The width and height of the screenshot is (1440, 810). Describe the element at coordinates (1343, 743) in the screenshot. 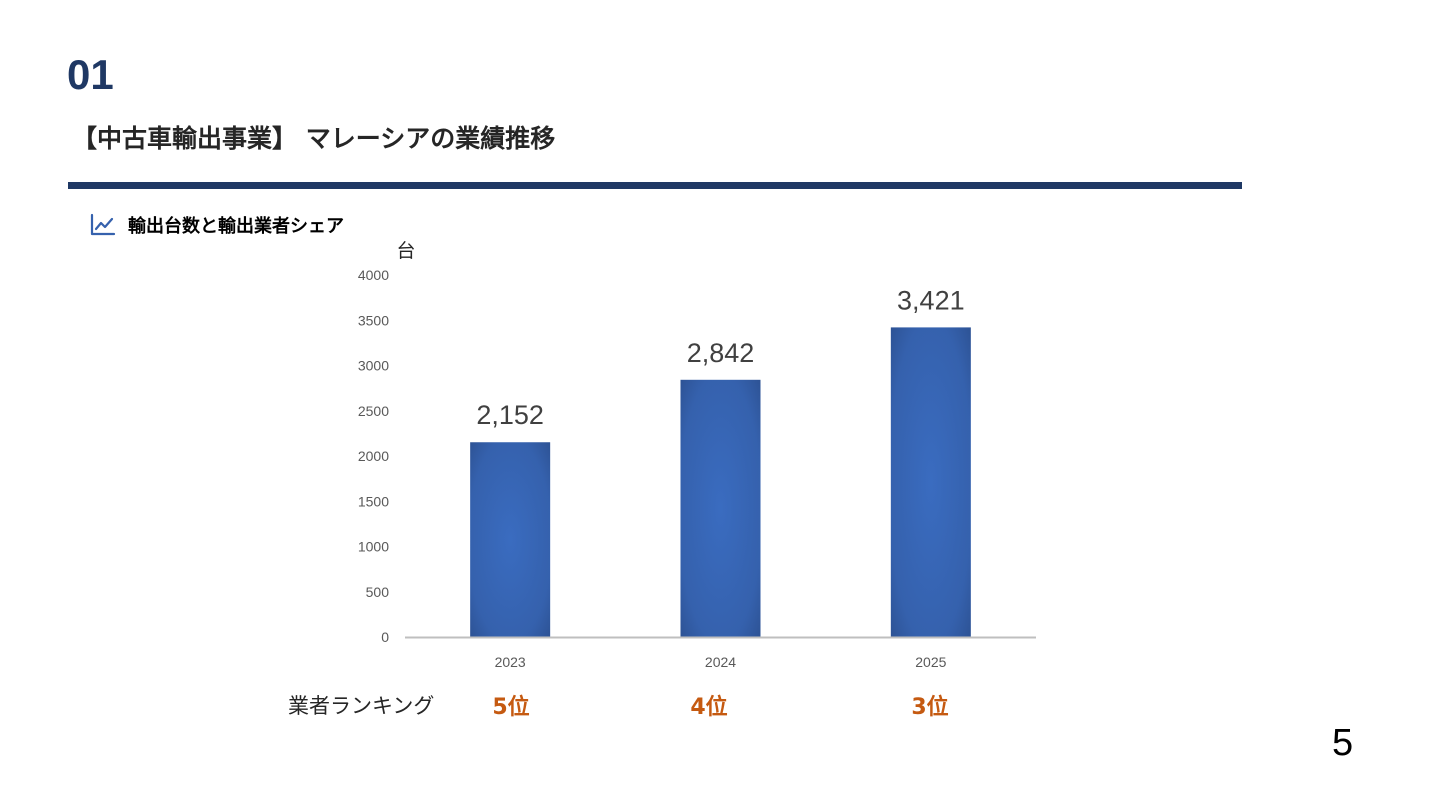

I see `page-number: 5` at that location.